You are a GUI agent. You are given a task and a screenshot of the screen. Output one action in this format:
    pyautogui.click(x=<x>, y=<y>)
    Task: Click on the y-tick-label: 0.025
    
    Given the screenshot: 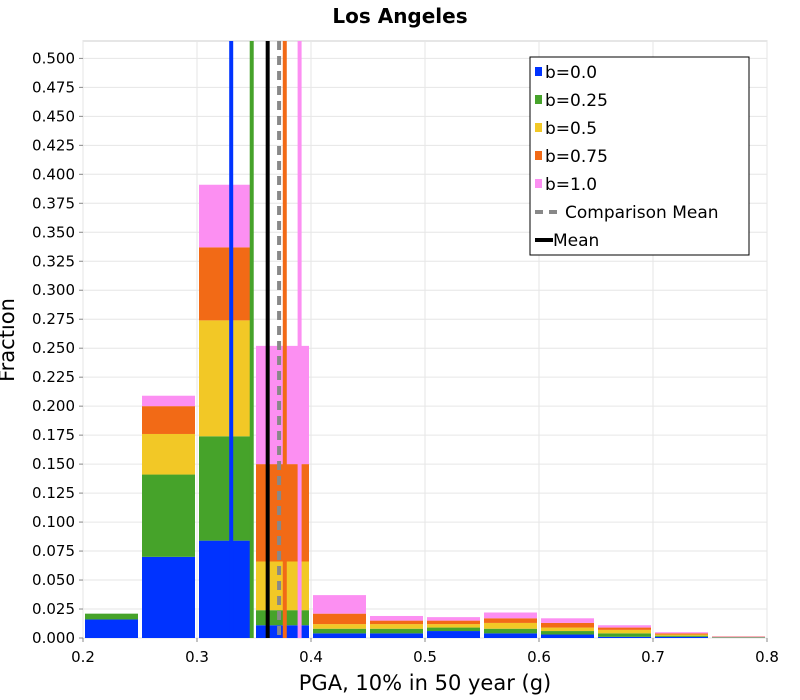 What is the action you would take?
    pyautogui.click(x=53, y=609)
    